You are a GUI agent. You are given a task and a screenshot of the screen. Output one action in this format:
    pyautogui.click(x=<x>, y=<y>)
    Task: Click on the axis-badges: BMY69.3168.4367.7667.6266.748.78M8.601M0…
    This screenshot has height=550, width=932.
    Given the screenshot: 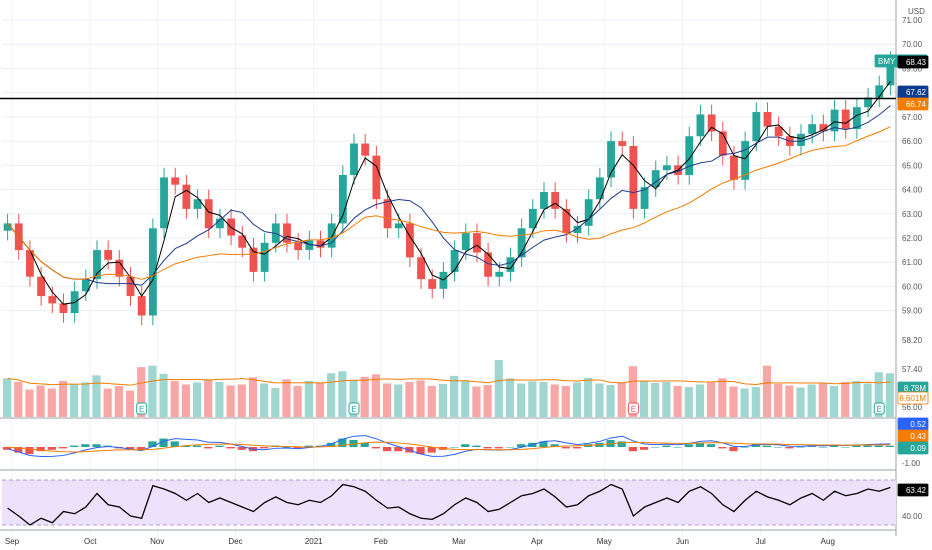 What is the action you would take?
    pyautogui.click(x=901, y=275)
    